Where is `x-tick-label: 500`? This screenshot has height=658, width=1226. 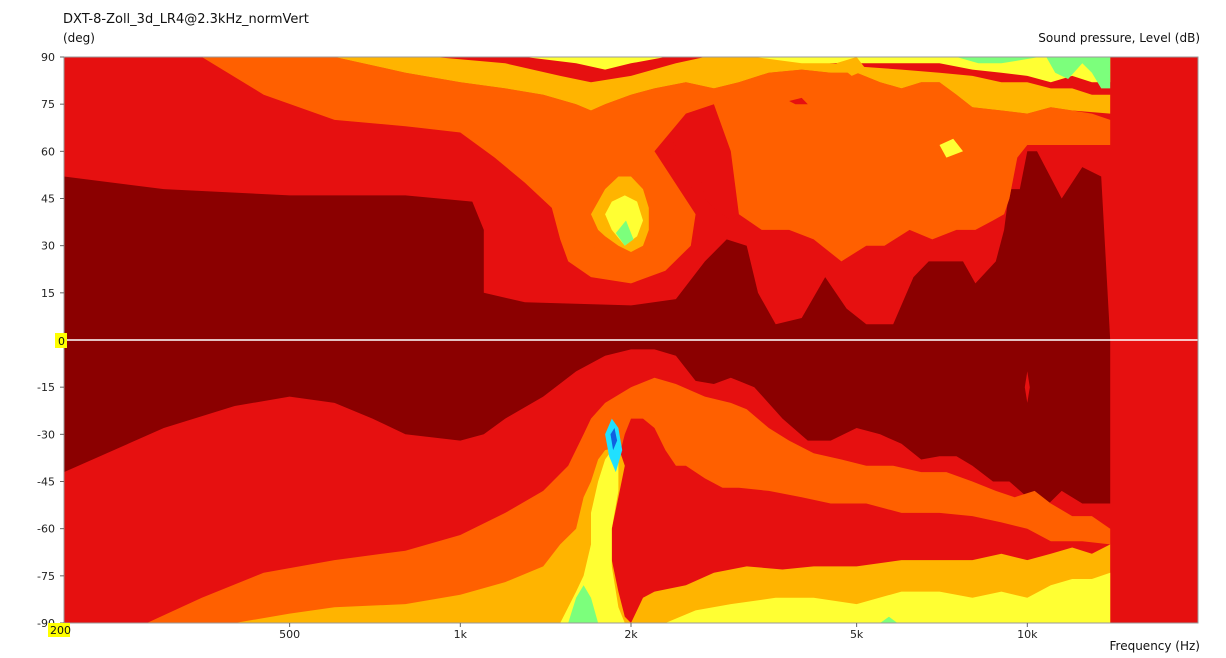
x-tick-label: 500 is located at coordinates (289, 634).